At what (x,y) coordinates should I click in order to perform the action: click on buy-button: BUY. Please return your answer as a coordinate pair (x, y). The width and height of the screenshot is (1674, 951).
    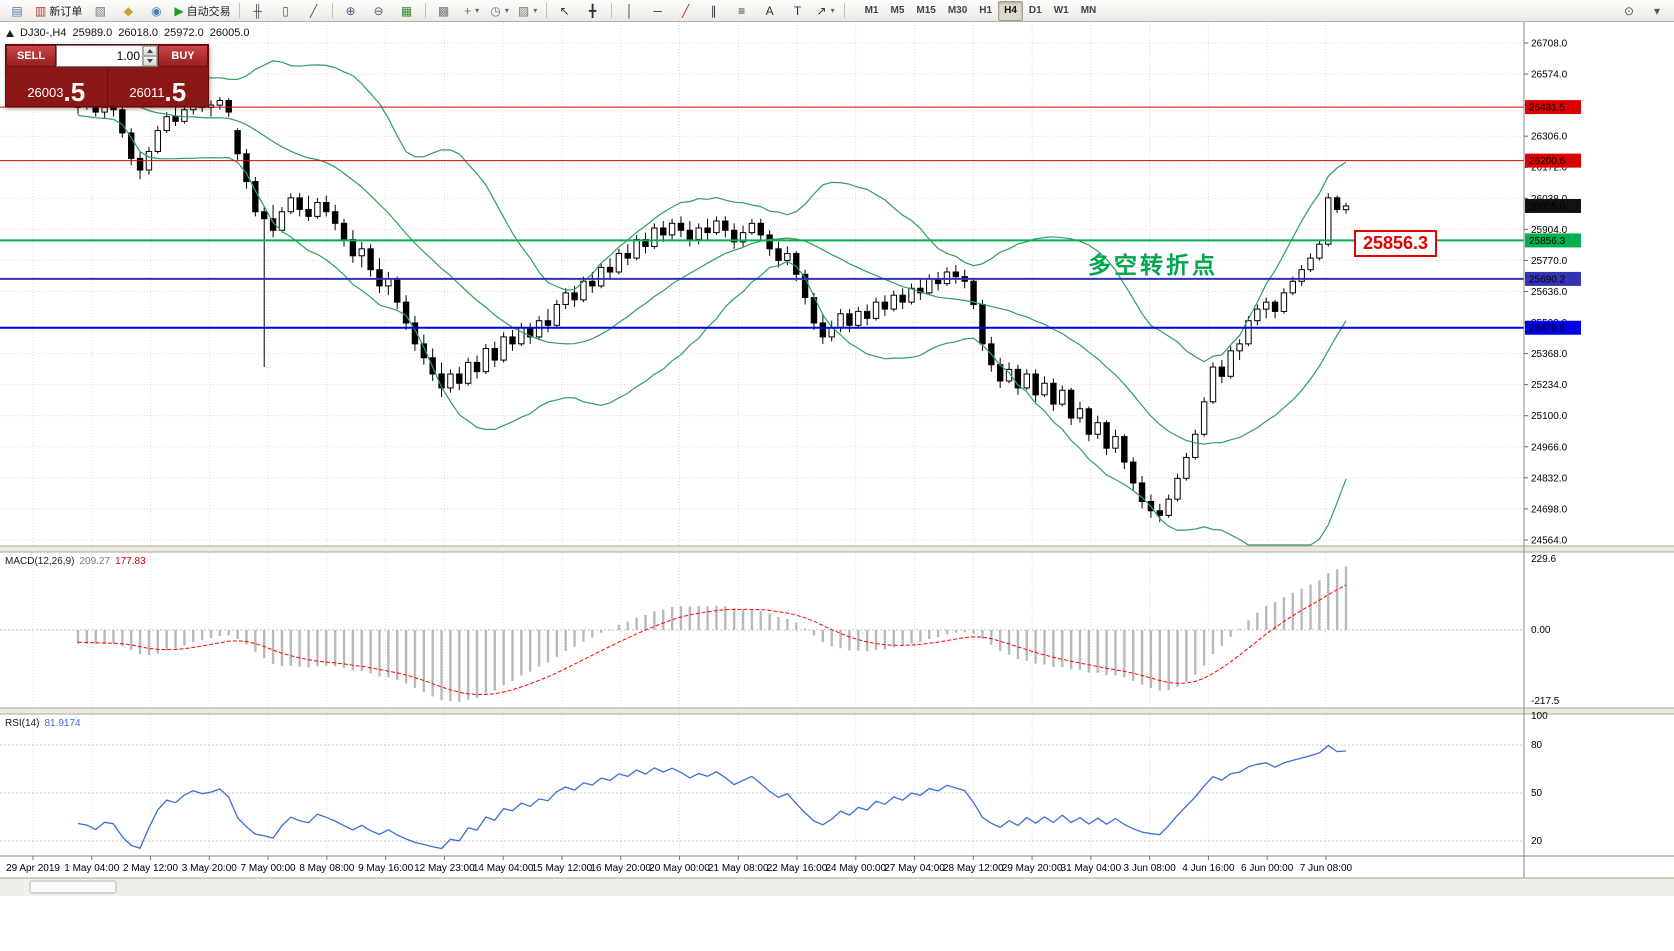
    Looking at the image, I should click on (183, 56).